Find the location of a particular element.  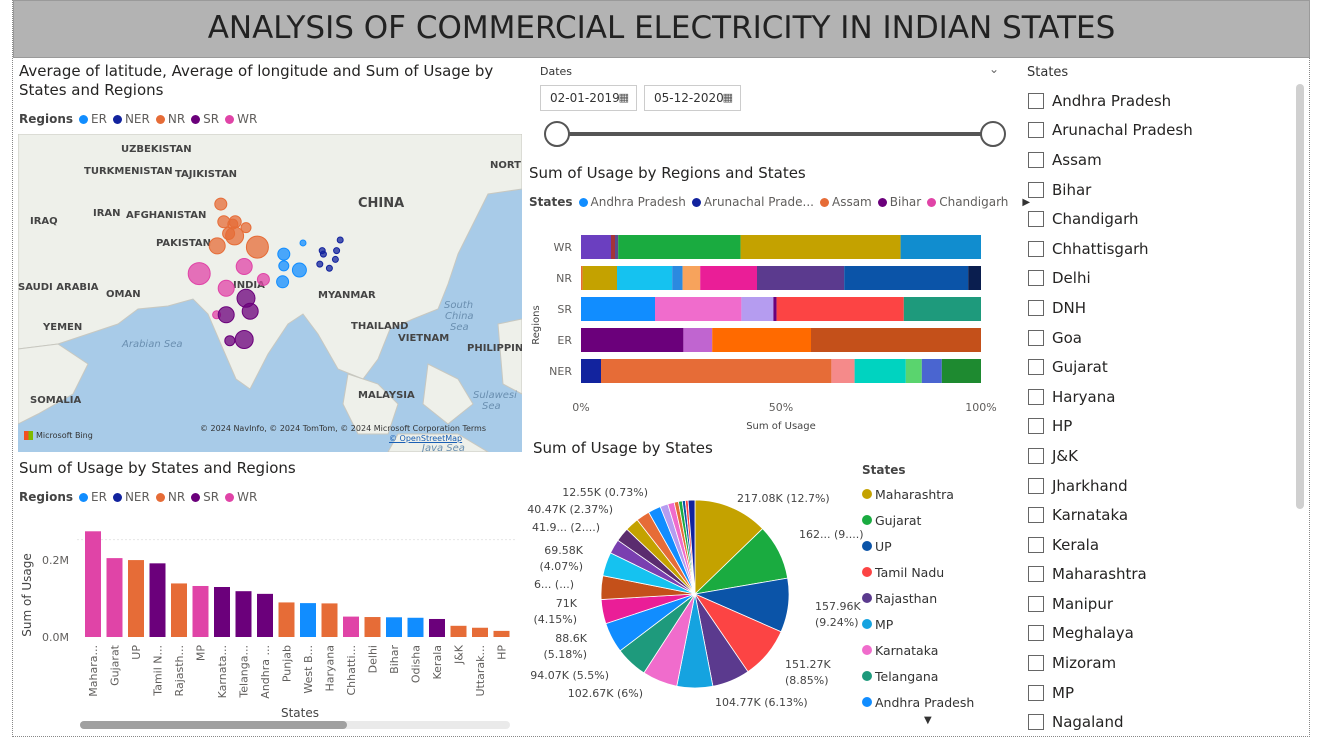

legend-more-arrow-icon: ▼ is located at coordinates (928, 720).